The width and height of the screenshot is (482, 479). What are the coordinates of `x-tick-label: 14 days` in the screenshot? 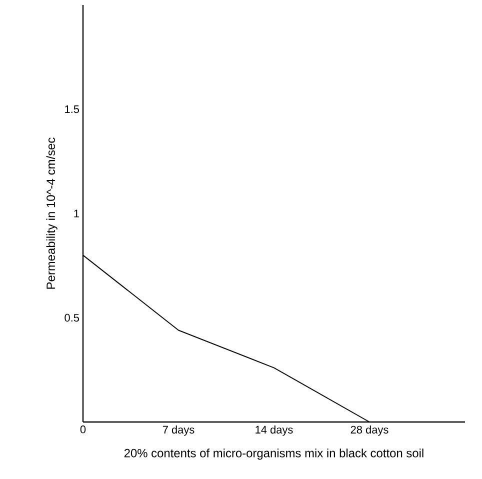 It's located at (274, 431).